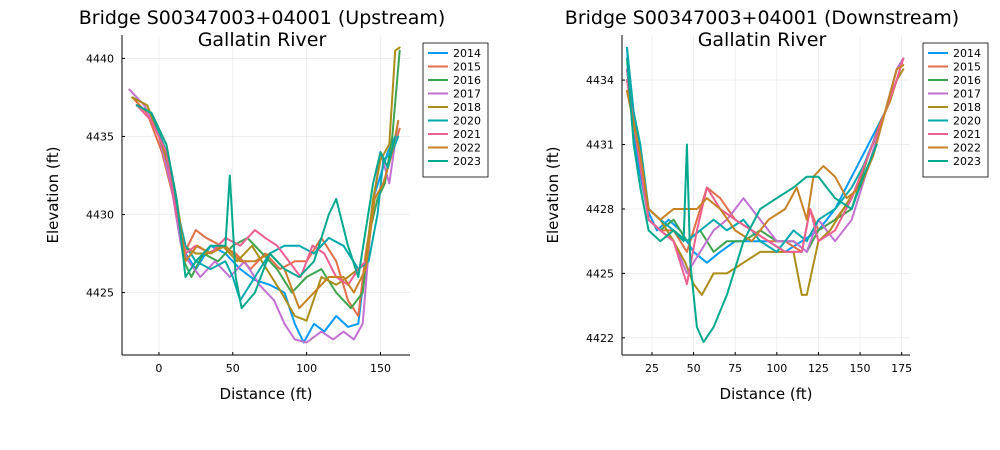 Image resolution: width=1000 pixels, height=450 pixels. Describe the element at coordinates (818, 368) in the screenshot. I see `x-tick-label: 125` at that location.